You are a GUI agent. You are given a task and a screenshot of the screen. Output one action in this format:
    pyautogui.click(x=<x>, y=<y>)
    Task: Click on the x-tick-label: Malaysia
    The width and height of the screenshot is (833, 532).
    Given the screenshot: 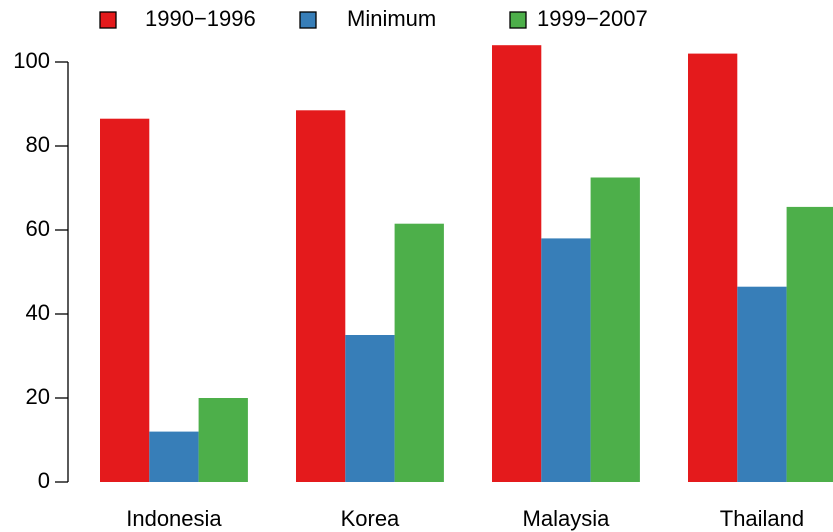 What is the action you would take?
    pyautogui.click(x=567, y=518)
    